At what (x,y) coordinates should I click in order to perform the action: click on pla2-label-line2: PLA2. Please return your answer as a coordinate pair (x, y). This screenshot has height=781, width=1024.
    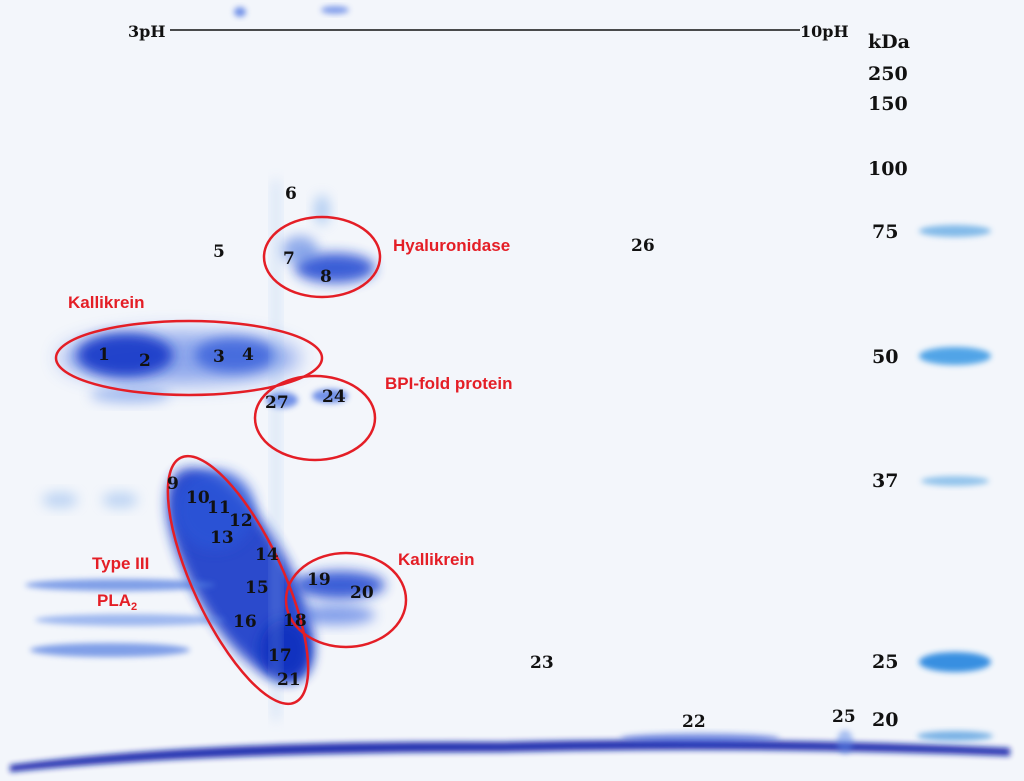
    Looking at the image, I should click on (117, 602).